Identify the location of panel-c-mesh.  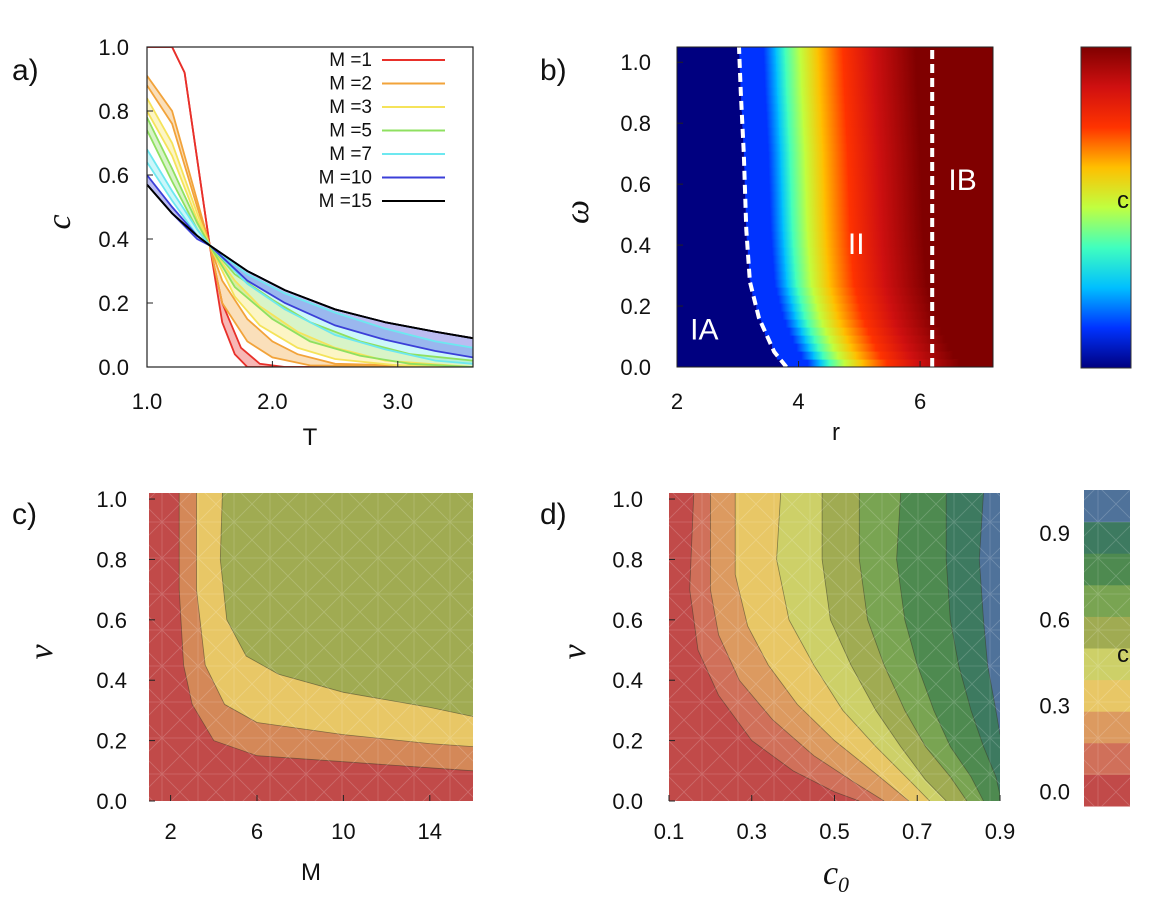
(311, 647).